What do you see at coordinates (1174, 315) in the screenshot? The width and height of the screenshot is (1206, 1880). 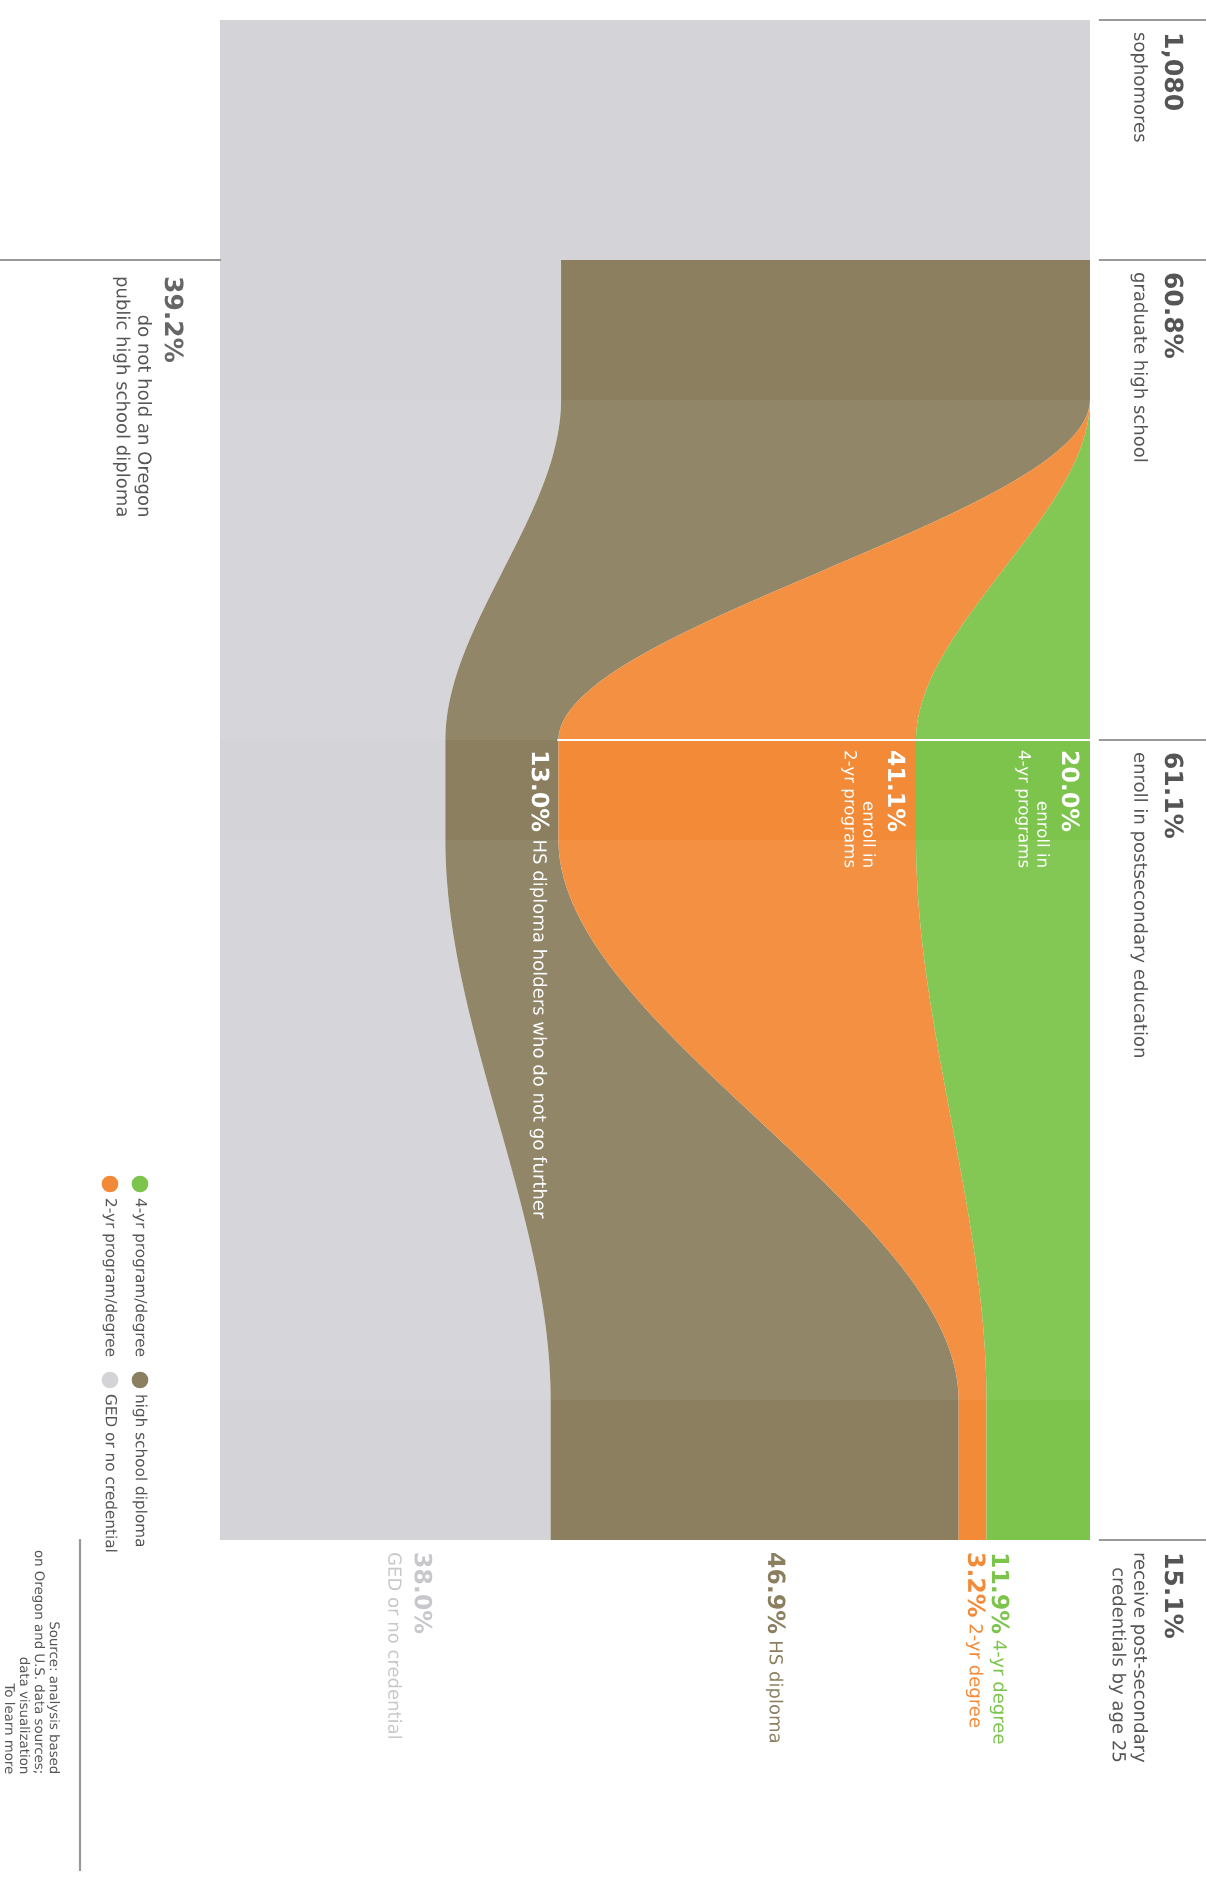 I see `data-label: 60.8%` at bounding box center [1174, 315].